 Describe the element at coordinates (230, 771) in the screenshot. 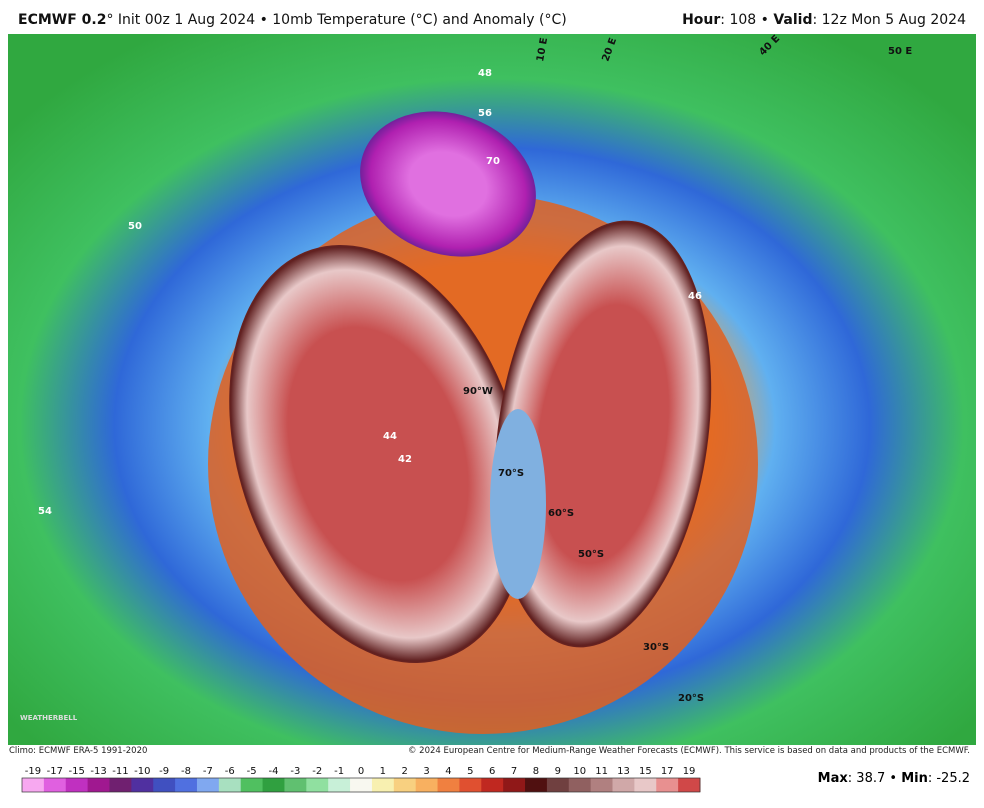

I see `colorbar-label: -6` at that location.